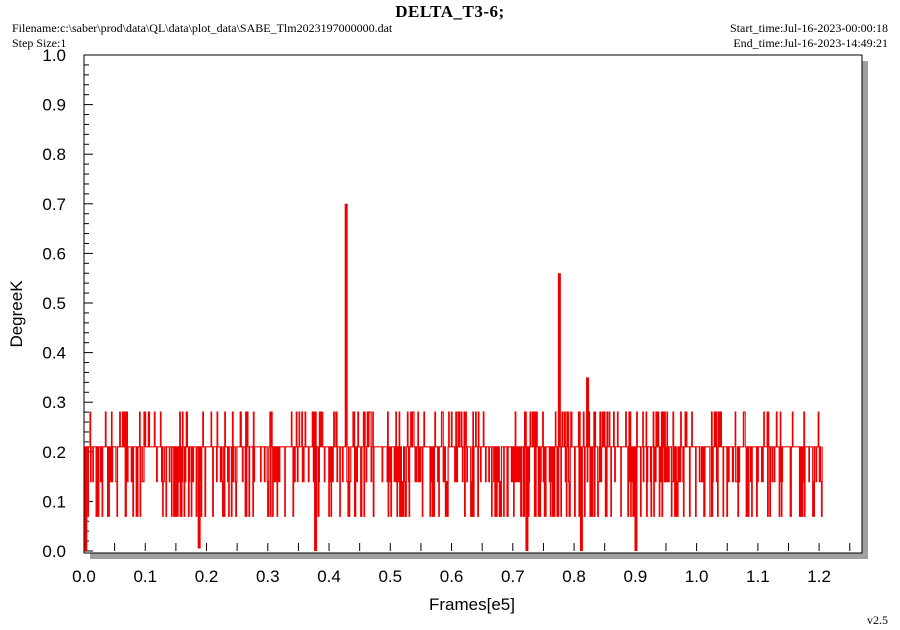 Image resolution: width=900 pixels, height=630 pixels. I want to click on y-tick-label: 0.5, so click(54, 303).